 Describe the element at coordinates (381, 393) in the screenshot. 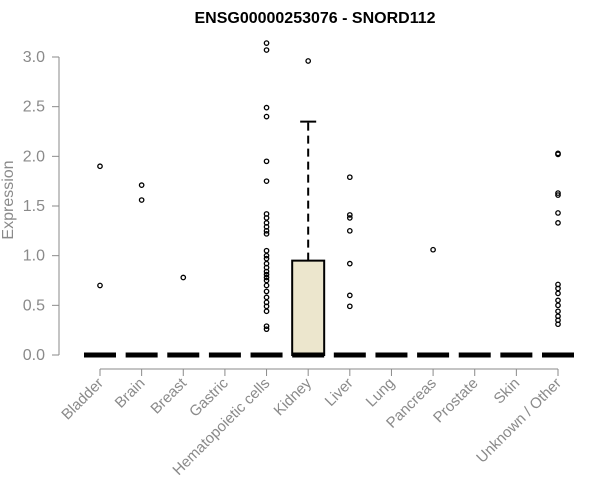

I see `x-tick-label: Lung` at that location.